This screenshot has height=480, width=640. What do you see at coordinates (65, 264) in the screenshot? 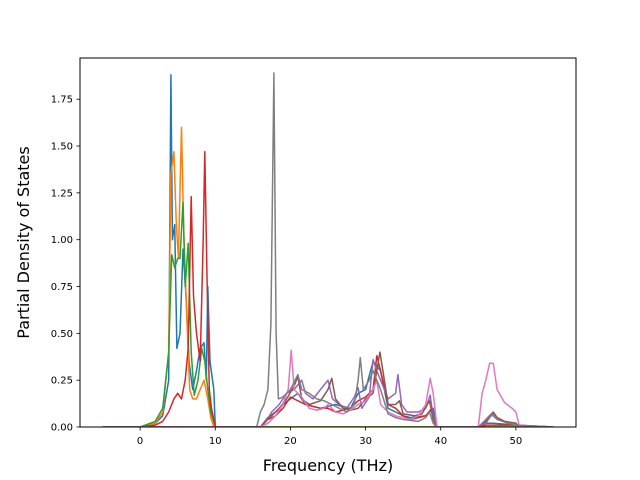
I see `y-axis: 0.00 0.25 0.50 0.75 1.00 1.25 1.50 1.75` at bounding box center [65, 264].